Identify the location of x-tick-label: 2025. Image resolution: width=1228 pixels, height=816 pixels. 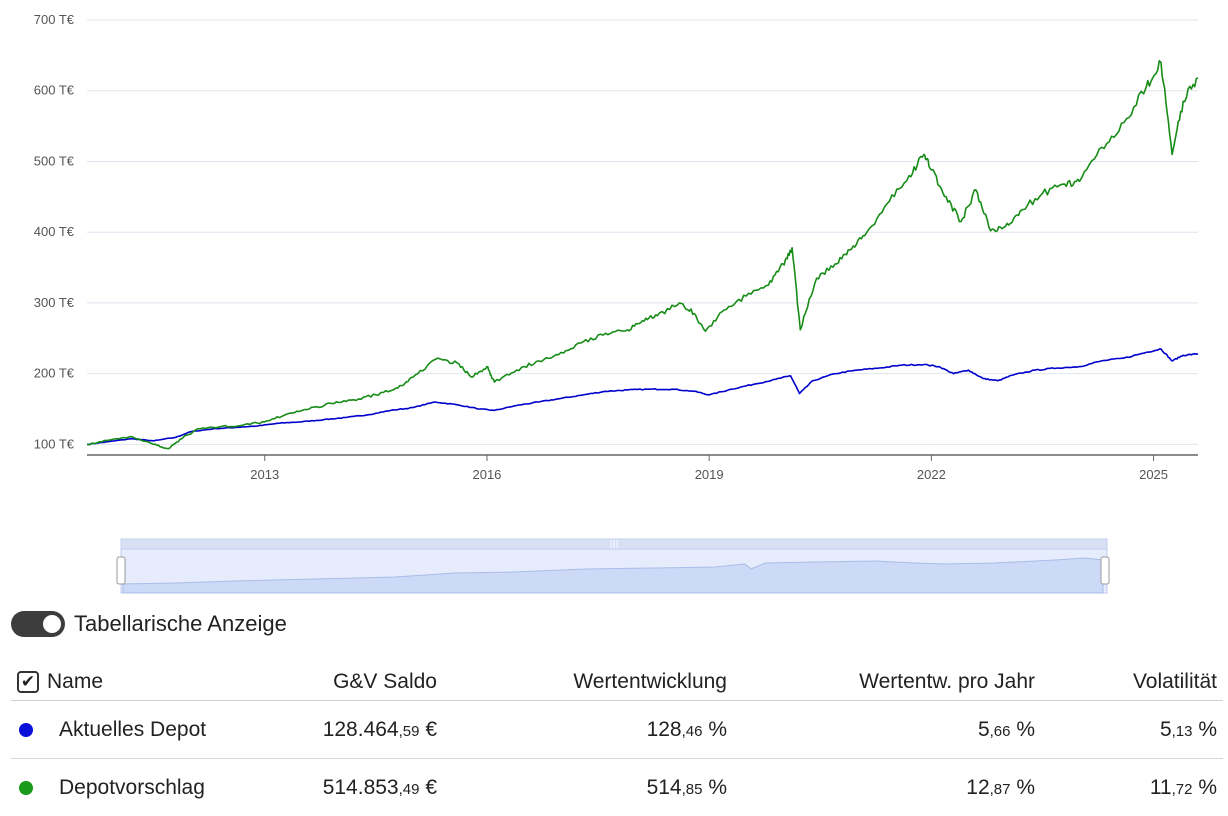
(1153, 474).